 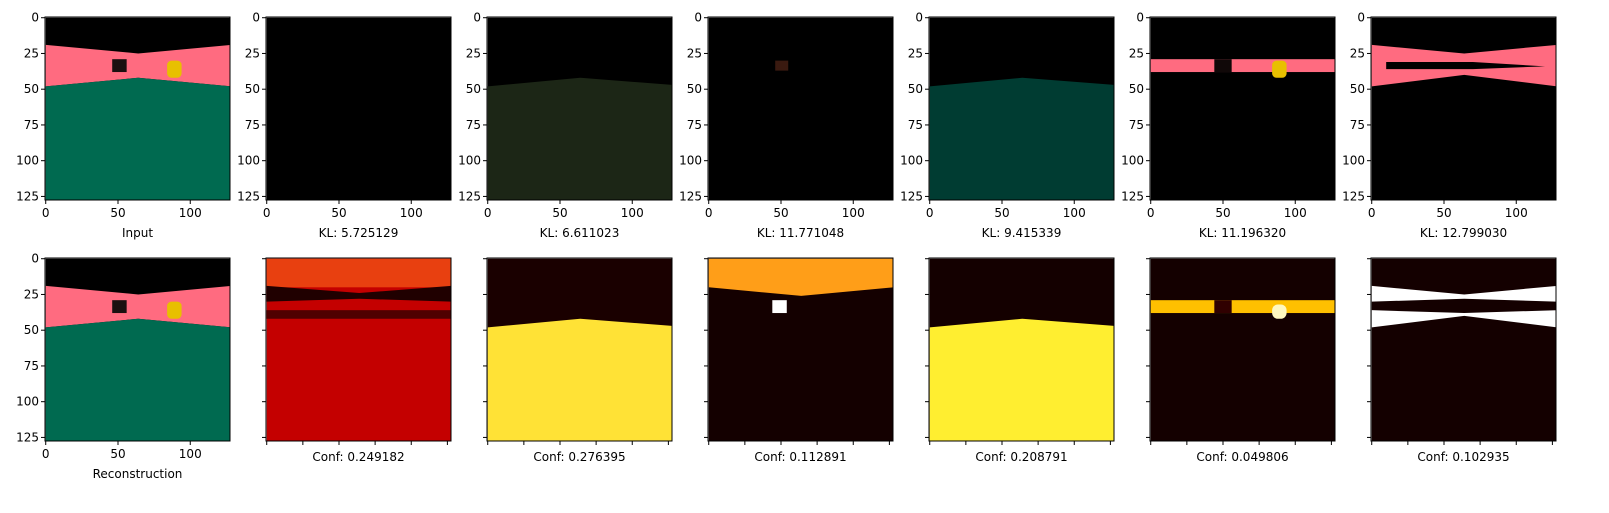 I want to click on panel: 0 50 100 0 25 50 75 100 125 KL: 9.415339, so click(x=1007, y=125).